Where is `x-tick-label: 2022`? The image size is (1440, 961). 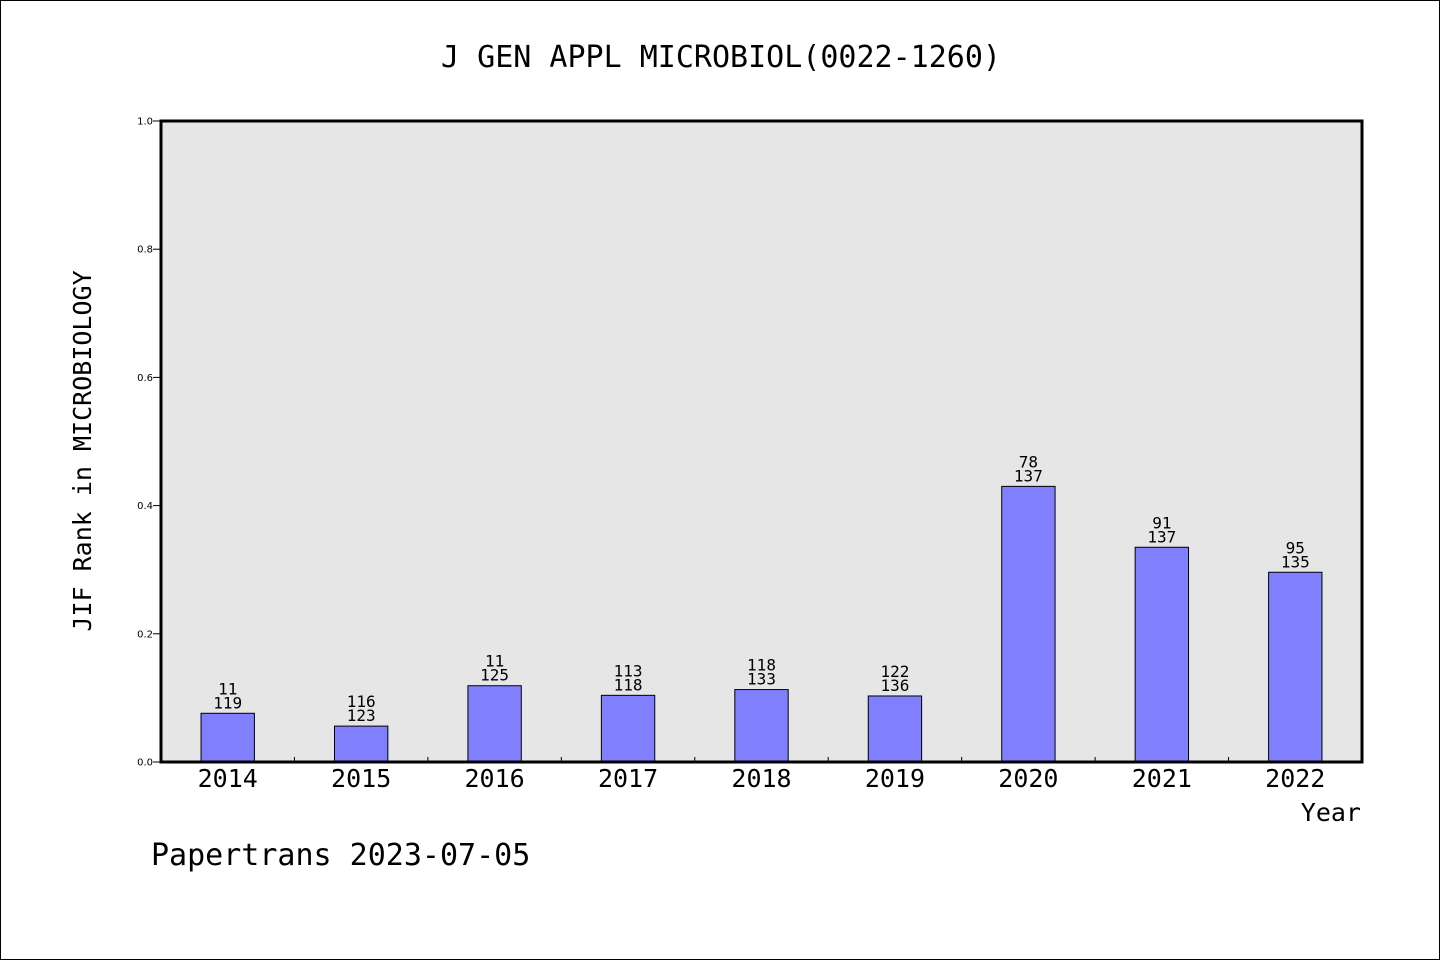 x-tick-label: 2022 is located at coordinates (1295, 778).